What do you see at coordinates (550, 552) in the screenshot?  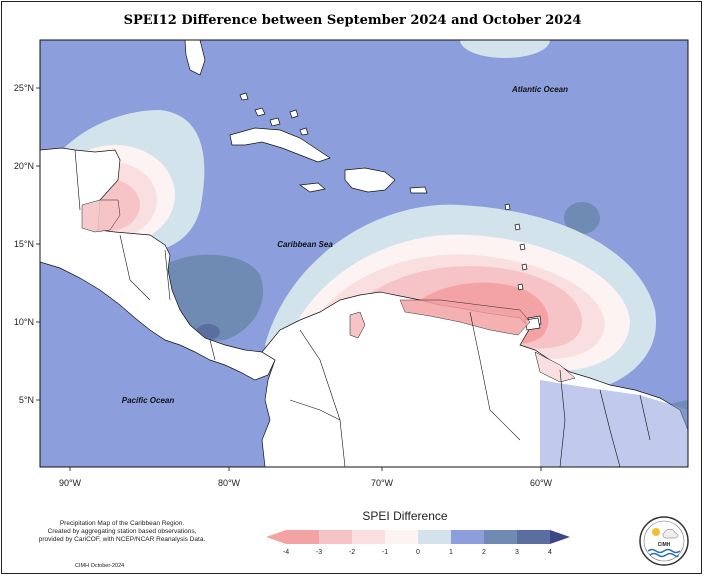 I see `legend-tick: 4` at bounding box center [550, 552].